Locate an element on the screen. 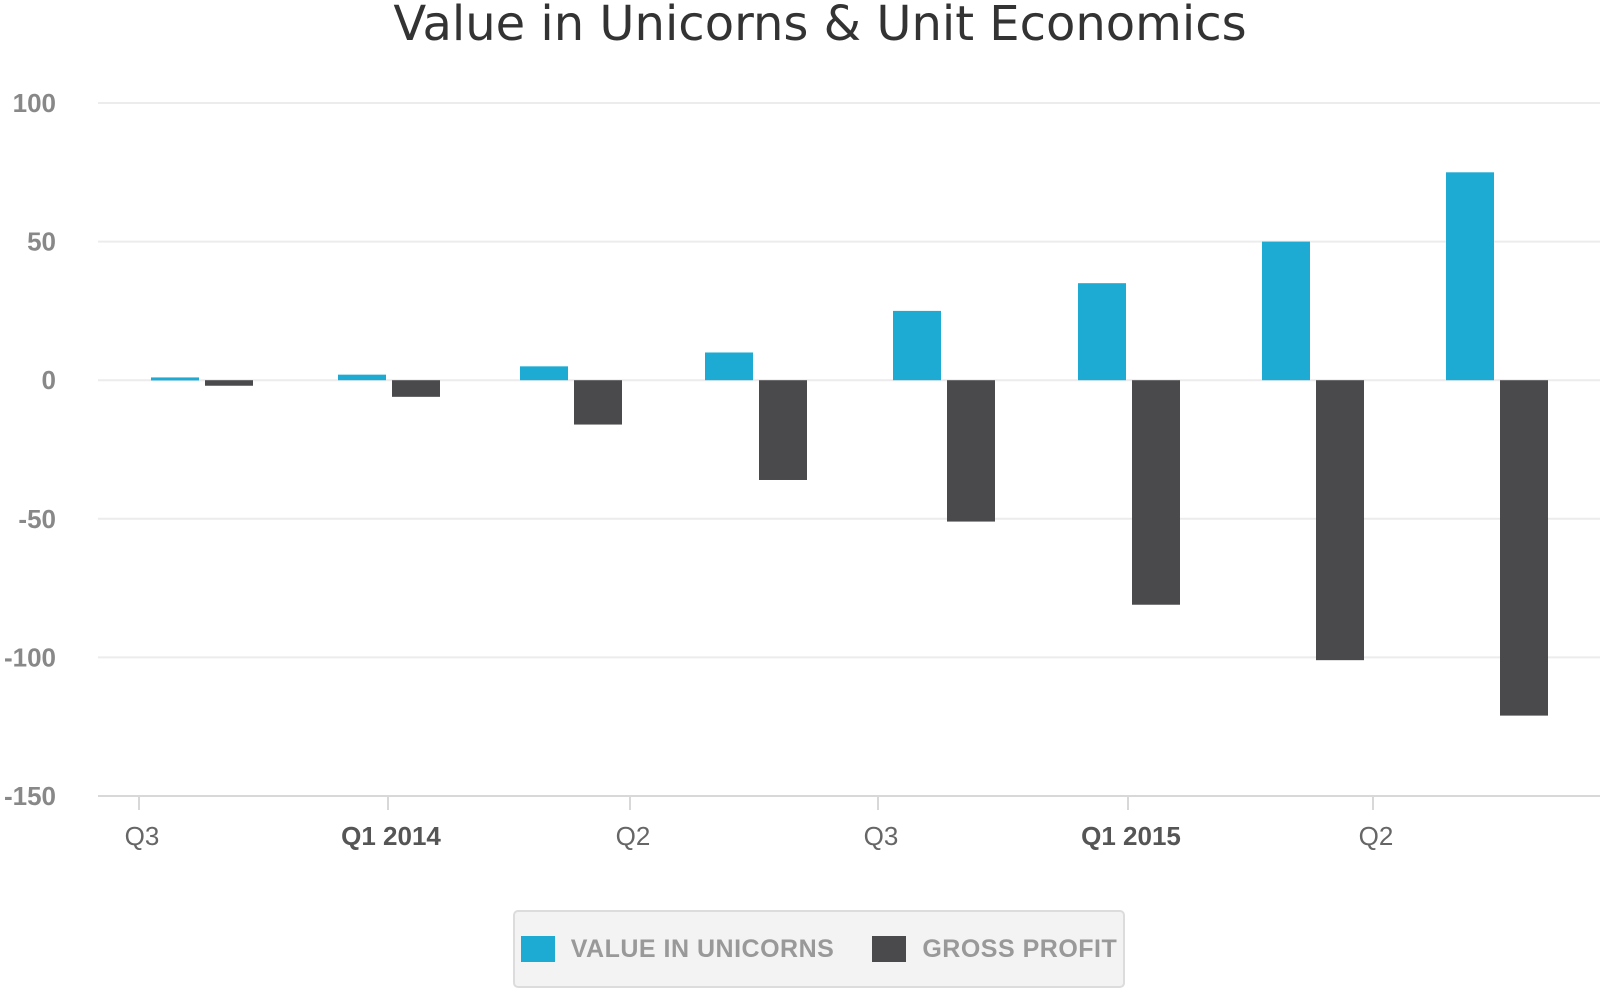 This screenshot has height=992, width=1600. y-axis-ticks: 100 50 0 -50 -100 -150 is located at coordinates (30, 449).